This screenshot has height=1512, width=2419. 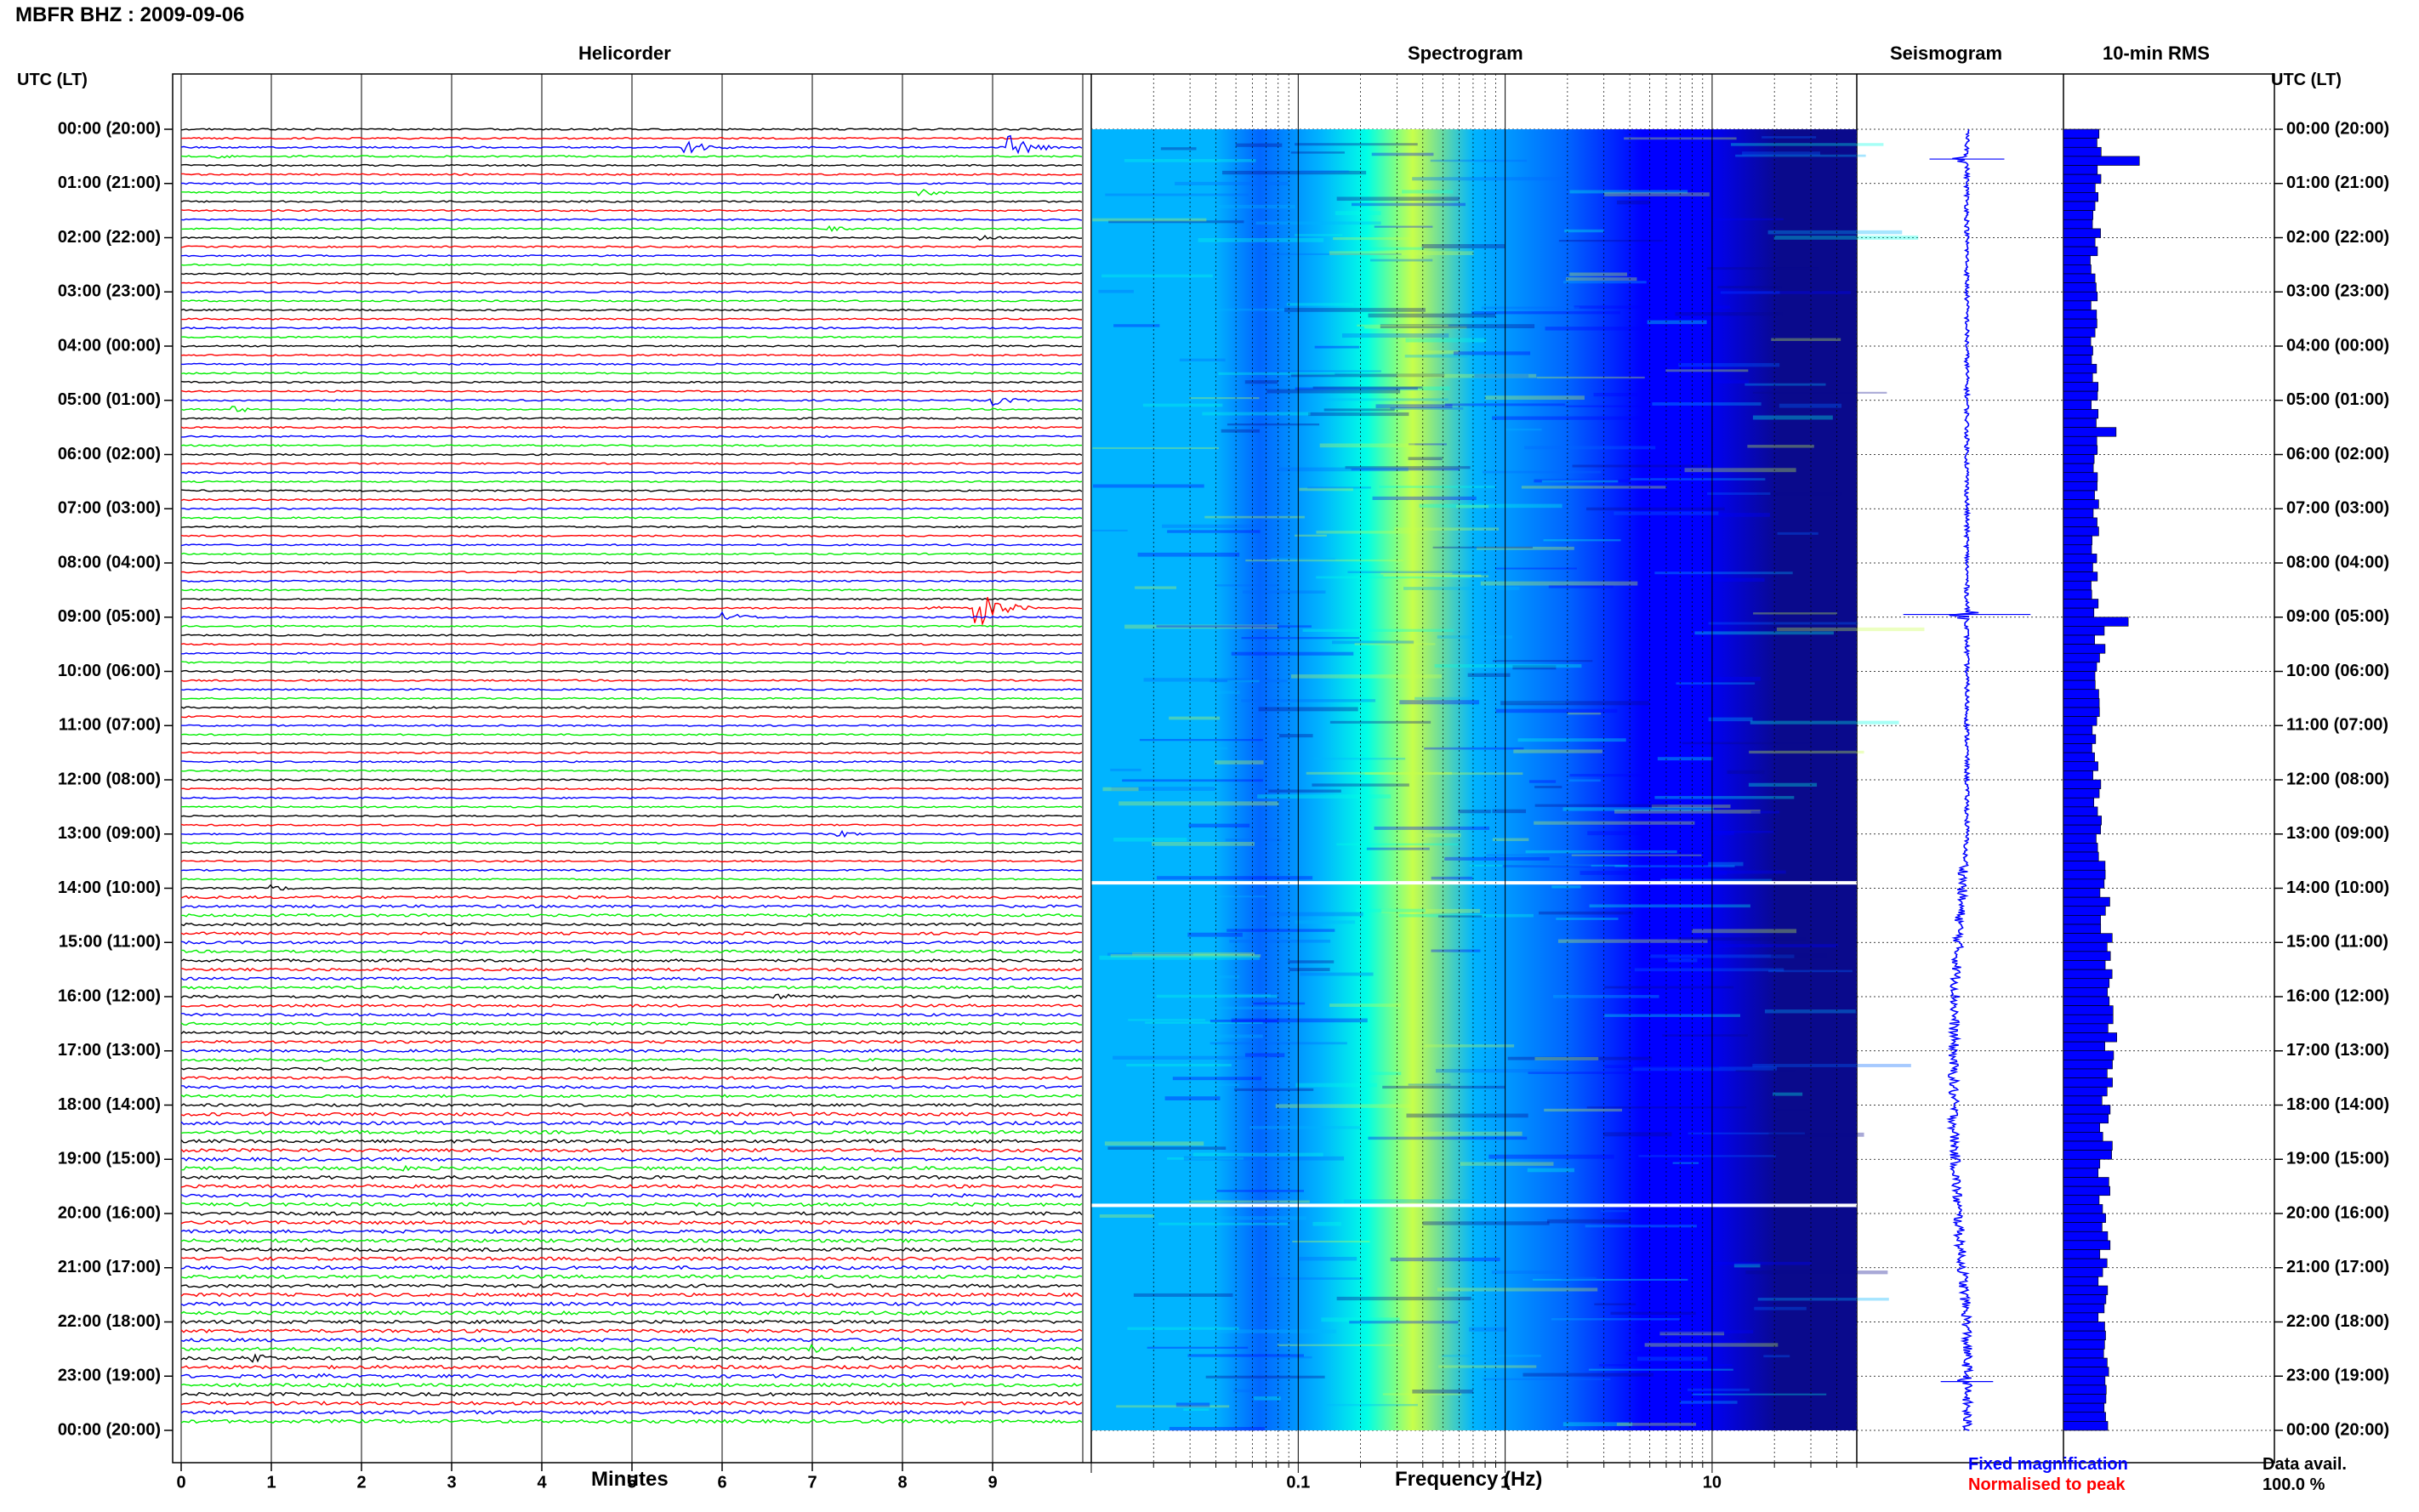 What do you see at coordinates (109, 399) in the screenshot?
I see `utc-tick-label-left: 05:00 (01:00)` at bounding box center [109, 399].